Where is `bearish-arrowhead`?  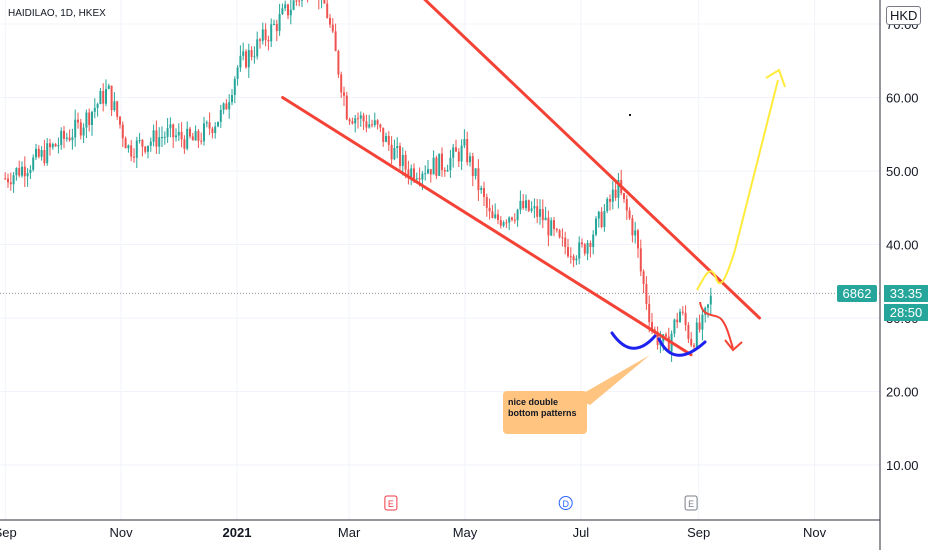
bearish-arrowhead is located at coordinates (733, 345).